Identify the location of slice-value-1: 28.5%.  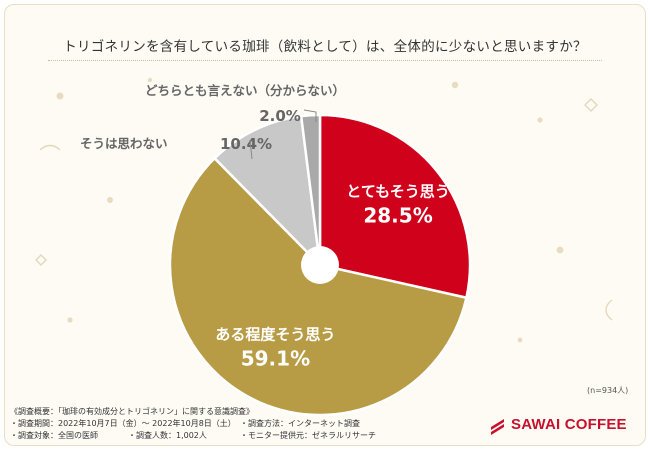
(397, 215).